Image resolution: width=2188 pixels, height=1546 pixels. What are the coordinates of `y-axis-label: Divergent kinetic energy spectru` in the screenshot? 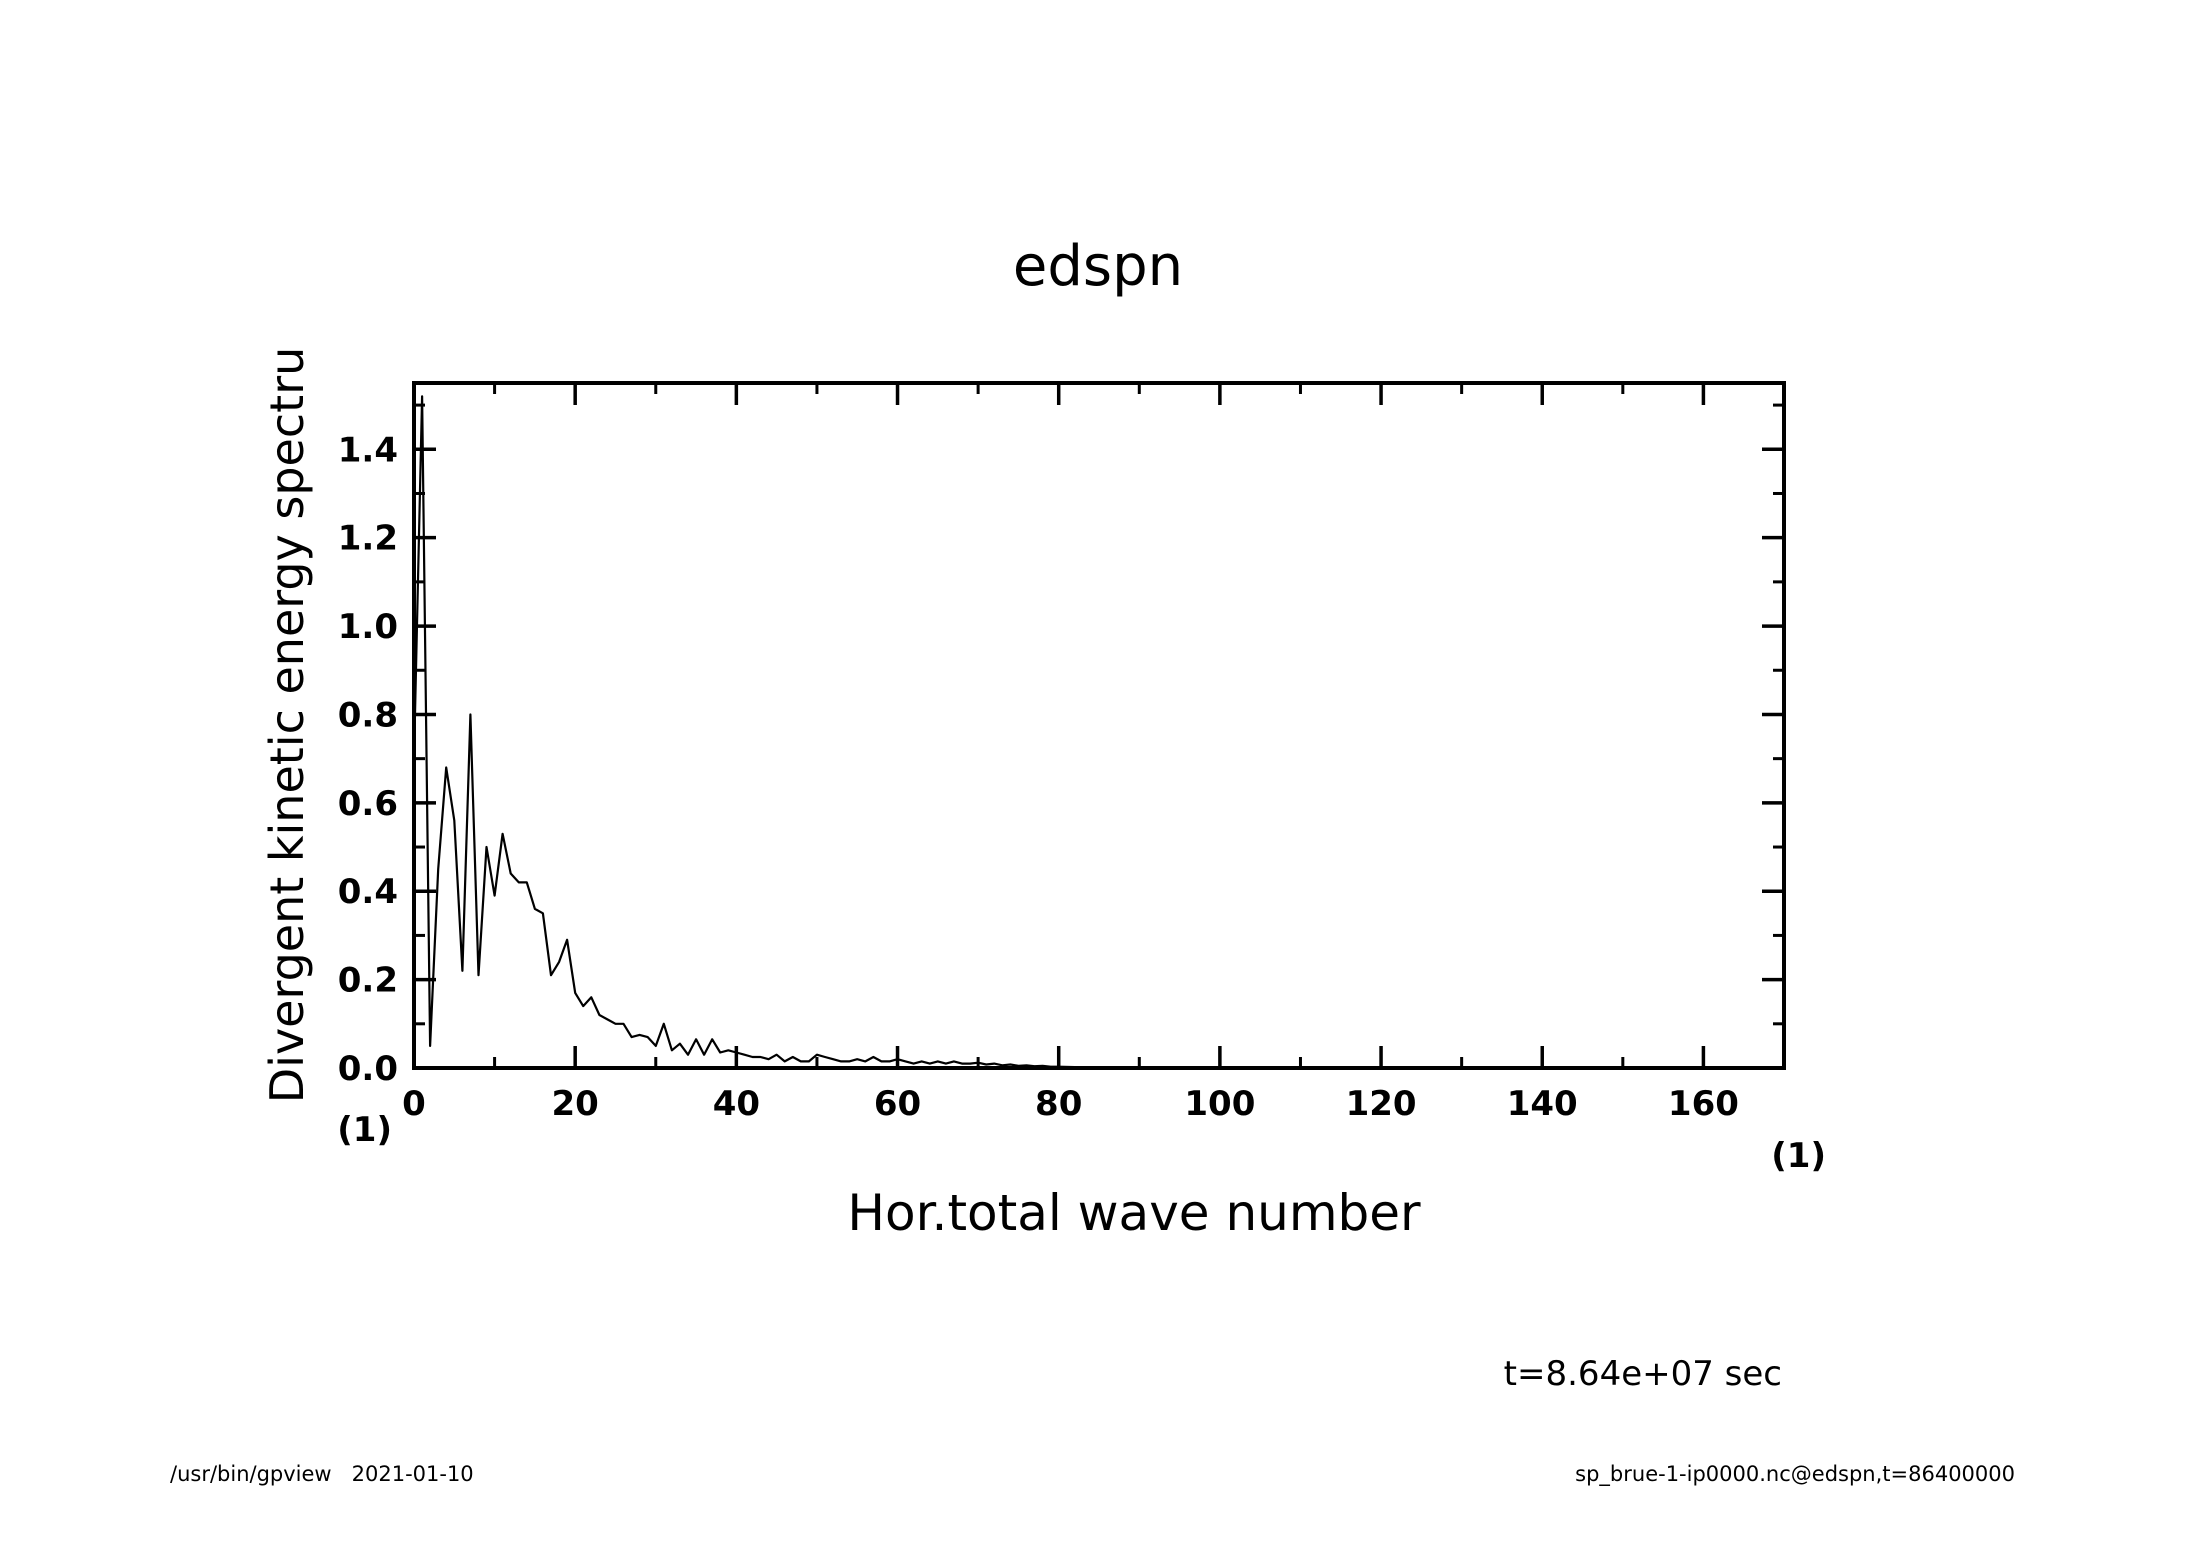 It's located at (287, 725).